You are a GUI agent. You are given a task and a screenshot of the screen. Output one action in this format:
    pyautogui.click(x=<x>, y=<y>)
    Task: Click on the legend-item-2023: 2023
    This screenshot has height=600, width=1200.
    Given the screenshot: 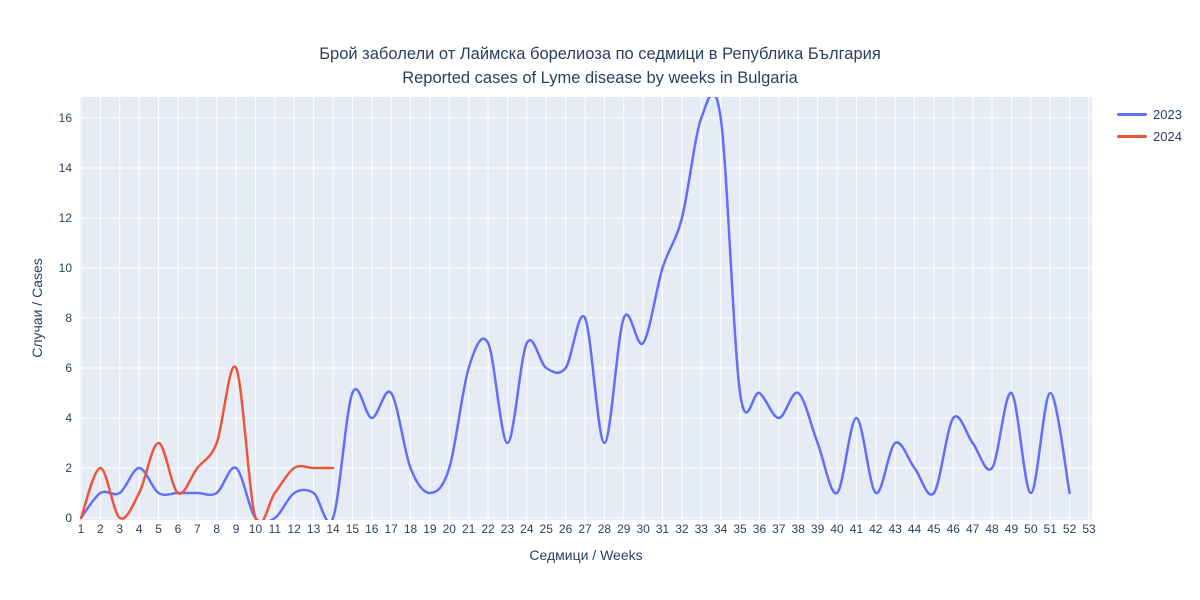 What is the action you would take?
    pyautogui.click(x=1149, y=114)
    